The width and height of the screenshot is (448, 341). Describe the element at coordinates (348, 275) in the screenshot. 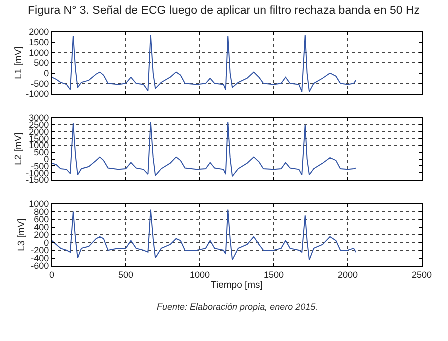

I see `x-tick-label: 2000` at that location.